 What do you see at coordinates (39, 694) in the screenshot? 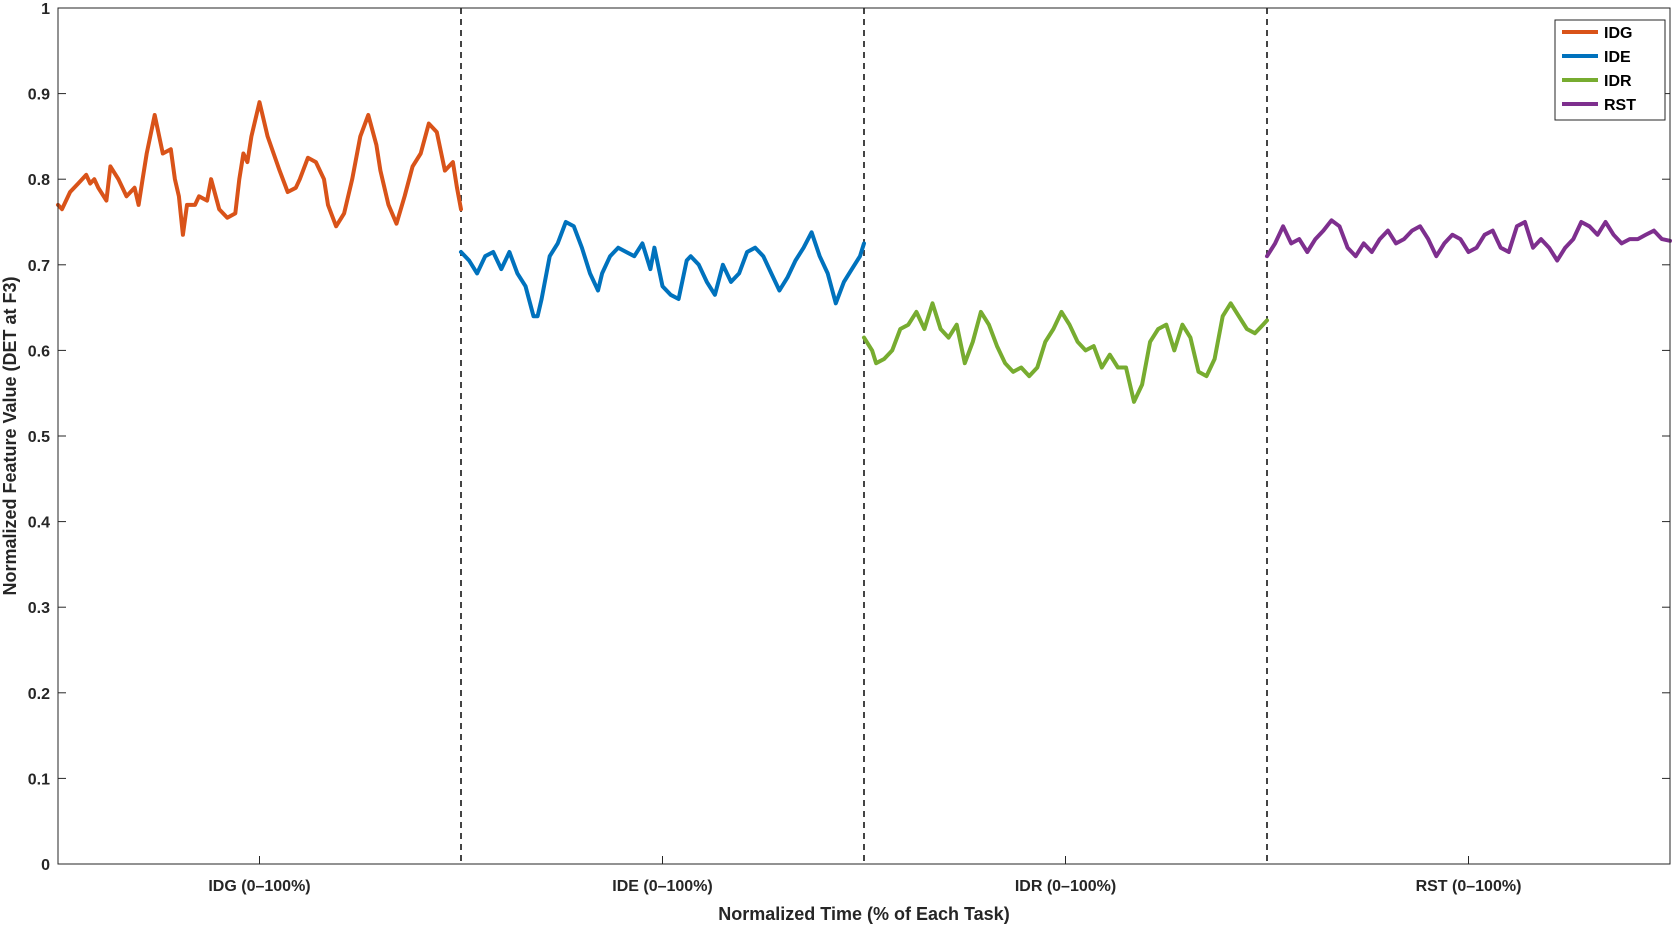
I see `y-tick-label: 0.2` at bounding box center [39, 694].